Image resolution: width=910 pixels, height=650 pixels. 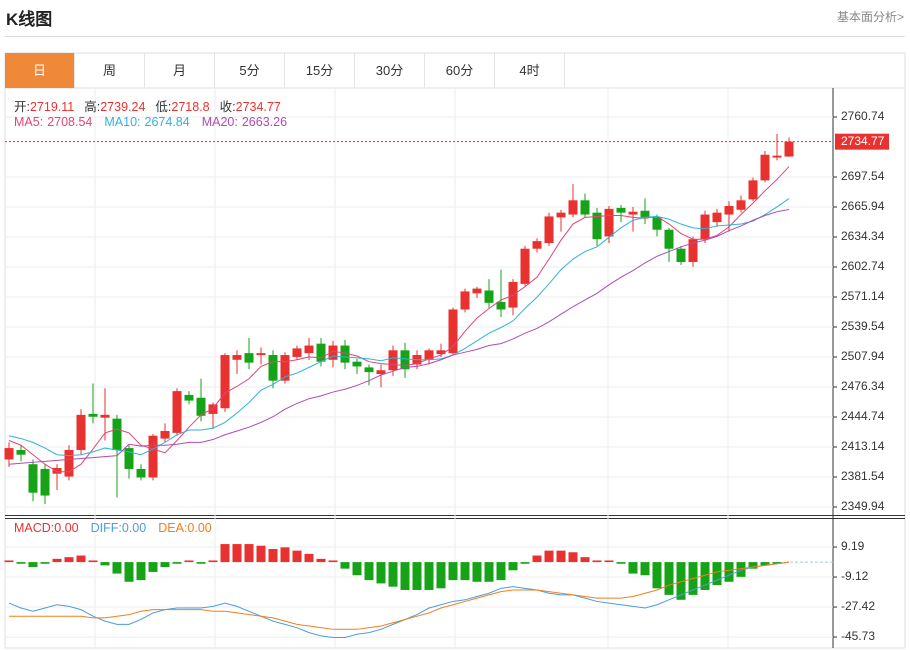 I want to click on tab: 60分, so click(x=460, y=70).